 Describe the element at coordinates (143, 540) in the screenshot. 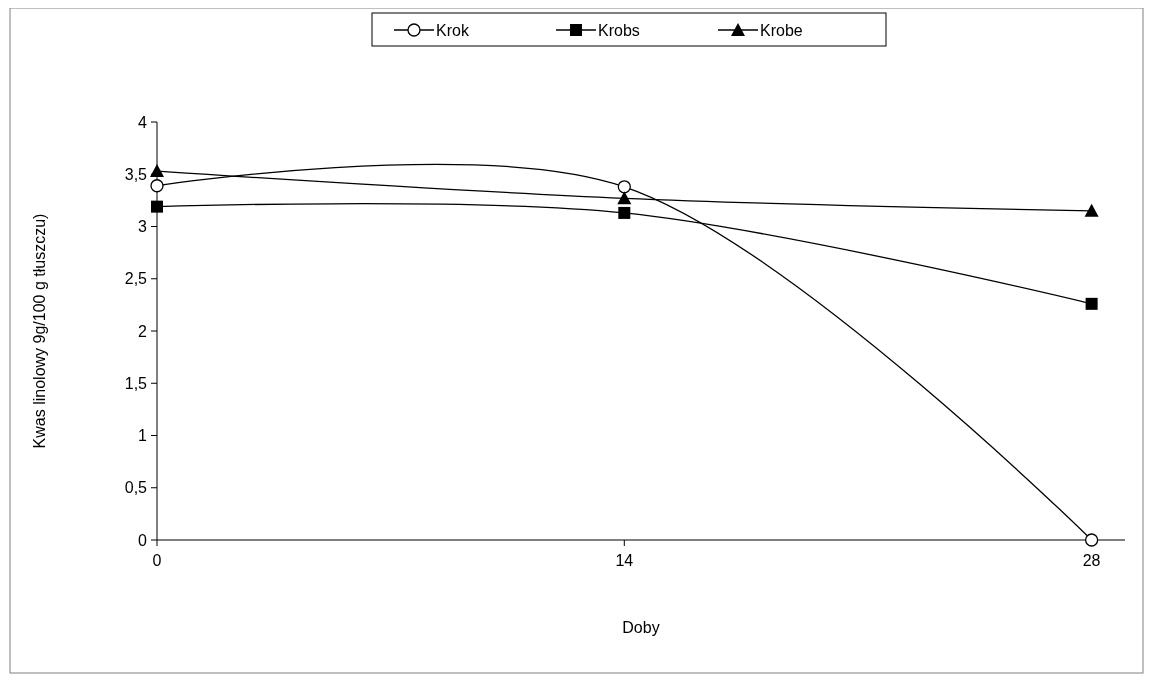

I see `y-tick-label: 0` at that location.